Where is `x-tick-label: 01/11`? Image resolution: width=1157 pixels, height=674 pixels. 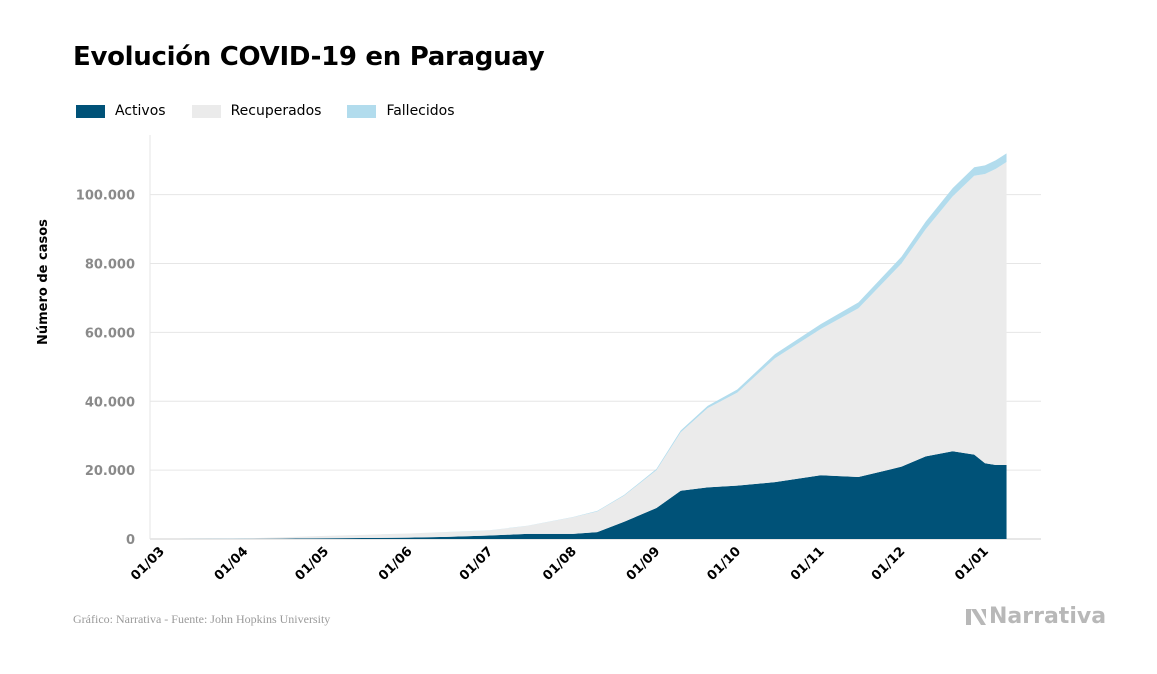
x-tick-label: 01/11 is located at coordinates (808, 564).